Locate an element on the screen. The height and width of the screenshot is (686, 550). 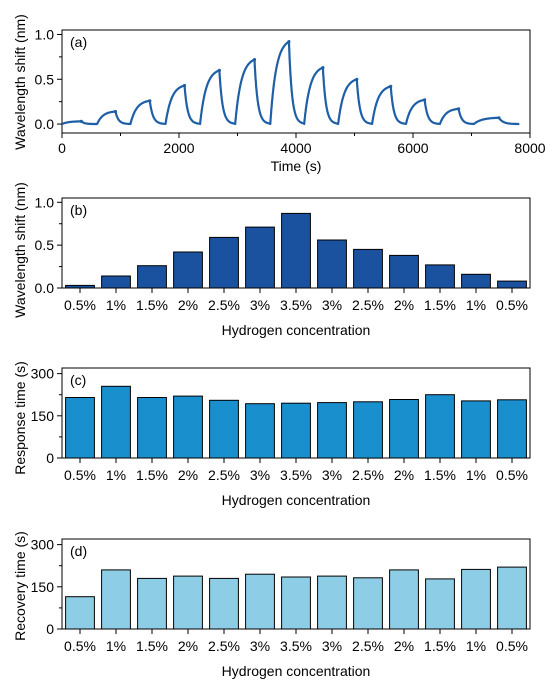
panel-a-x-axis-label: Time (s) is located at coordinates (296, 166).